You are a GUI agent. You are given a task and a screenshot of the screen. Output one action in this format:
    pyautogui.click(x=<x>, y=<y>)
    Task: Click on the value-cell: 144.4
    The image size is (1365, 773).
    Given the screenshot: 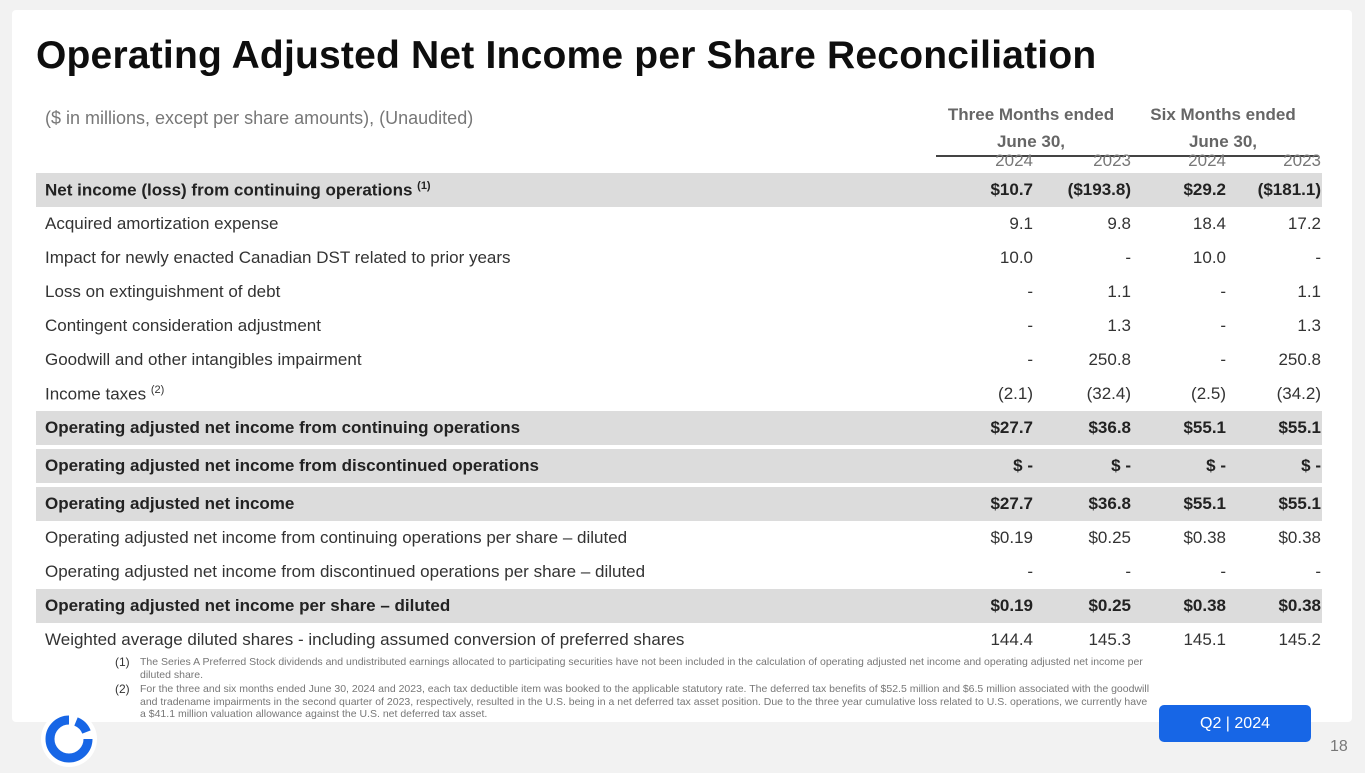 What is the action you would take?
    pyautogui.click(x=1011, y=639)
    